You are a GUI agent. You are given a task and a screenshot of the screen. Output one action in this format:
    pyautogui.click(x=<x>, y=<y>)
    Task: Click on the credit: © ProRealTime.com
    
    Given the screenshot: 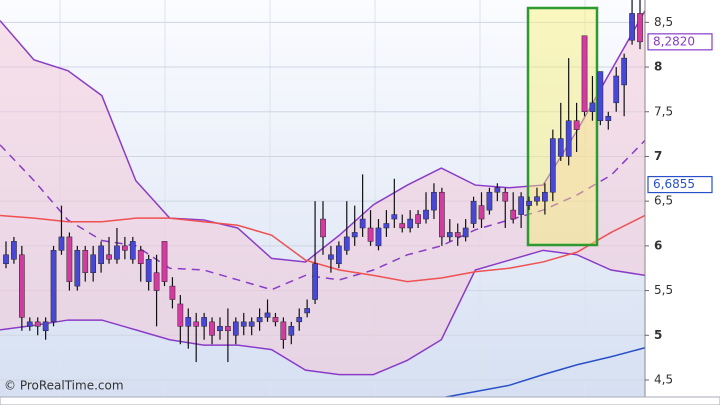 What is the action you would take?
    pyautogui.click(x=64, y=386)
    